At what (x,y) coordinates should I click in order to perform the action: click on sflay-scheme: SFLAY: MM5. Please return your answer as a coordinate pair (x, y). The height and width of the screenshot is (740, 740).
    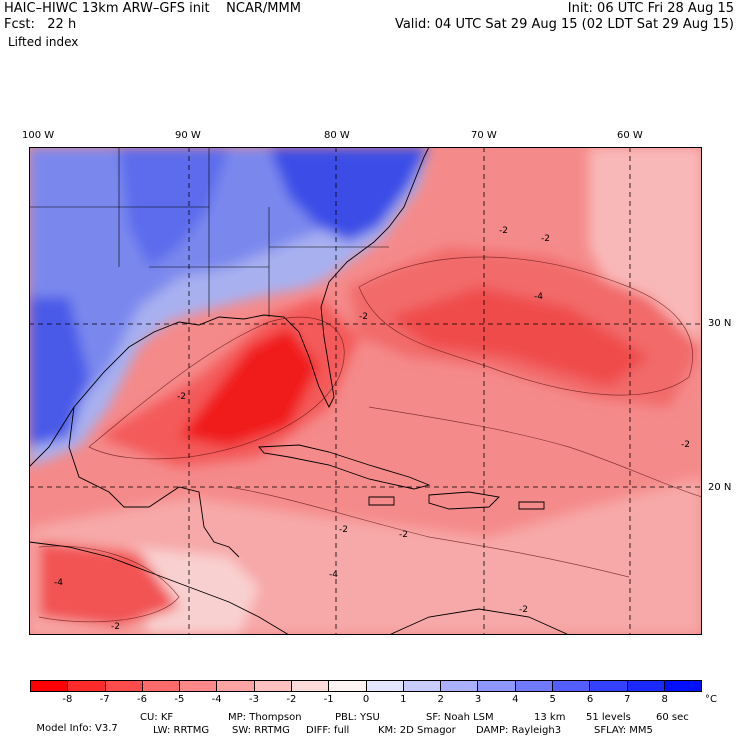
    Looking at the image, I should click on (623, 730).